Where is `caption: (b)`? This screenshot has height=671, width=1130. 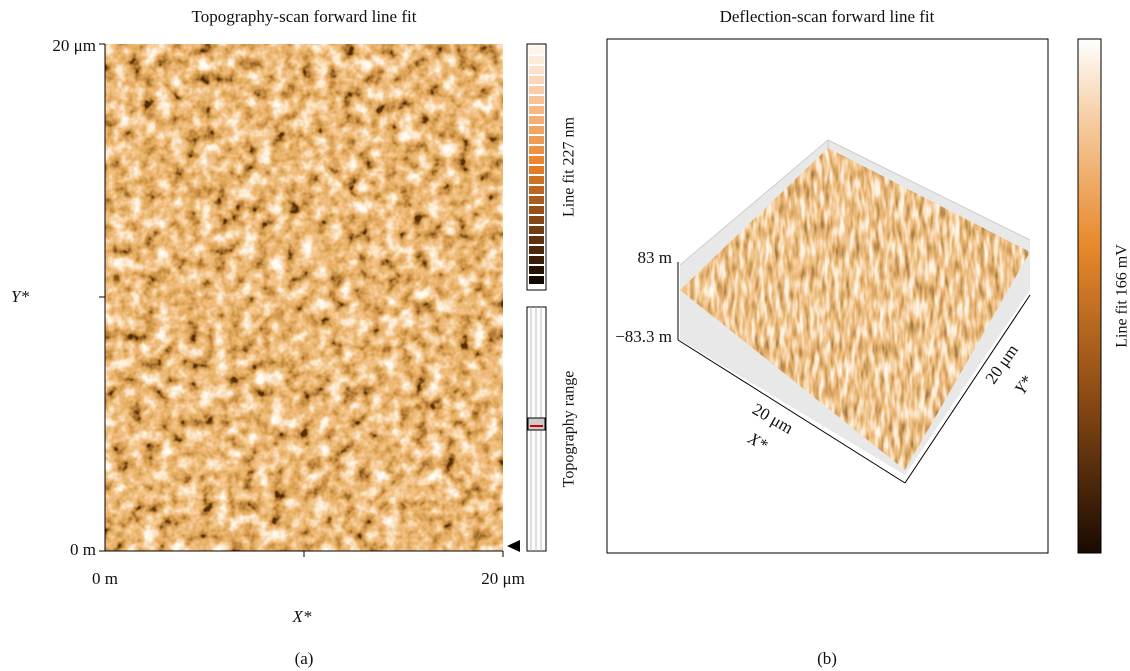 caption: (b) is located at coordinates (827, 658).